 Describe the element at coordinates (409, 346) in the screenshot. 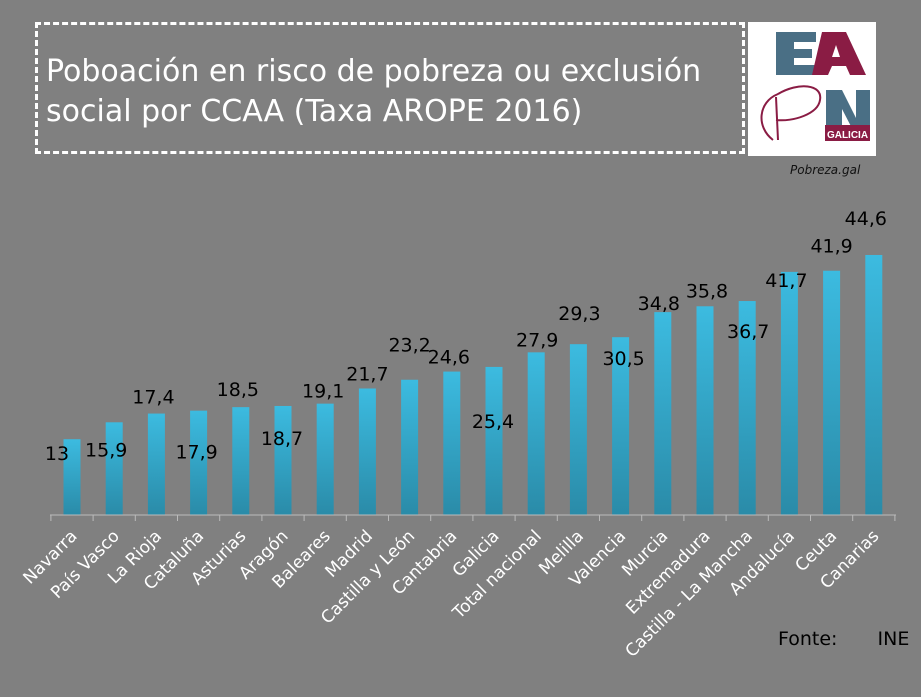

I see `data-label: 23,2` at that location.